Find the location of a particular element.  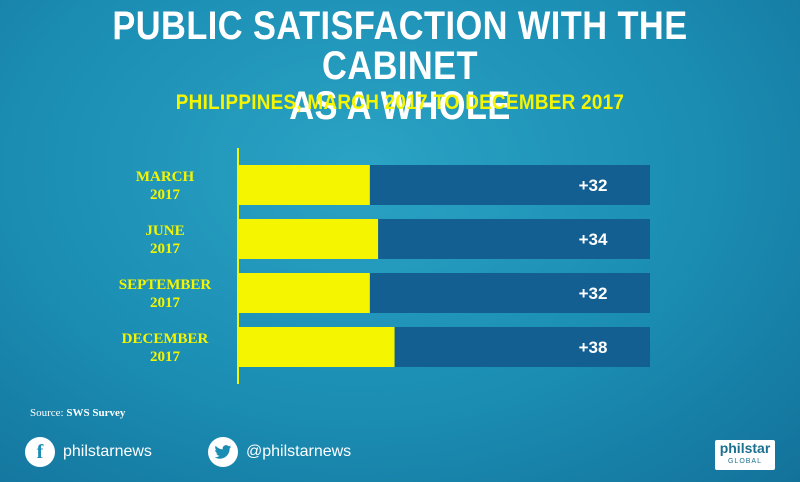

chart-subtitle: PHILIPPINES, MARCH 2017 TO DECEMBER 2017 is located at coordinates (400, 102).